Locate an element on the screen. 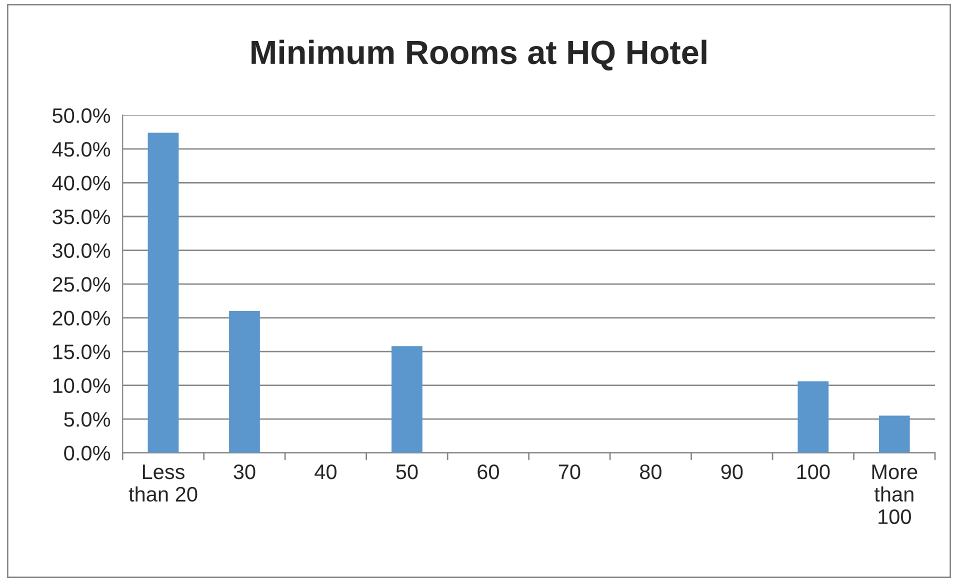 Image resolution: width=958 pixels, height=582 pixels. x-tick-label: 60 is located at coordinates (488, 472).